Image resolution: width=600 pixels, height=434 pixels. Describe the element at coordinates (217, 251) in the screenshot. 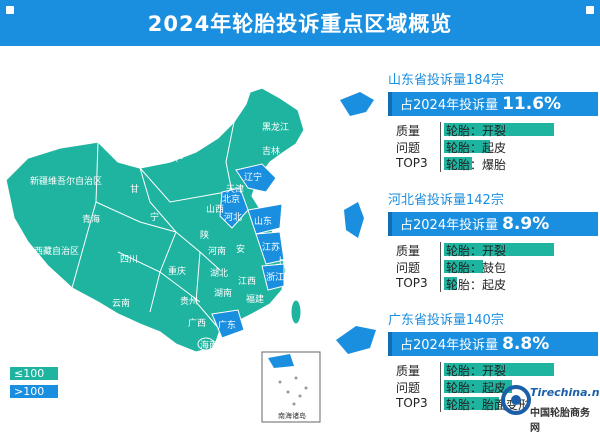

I see `map-label: 河南` at that location.